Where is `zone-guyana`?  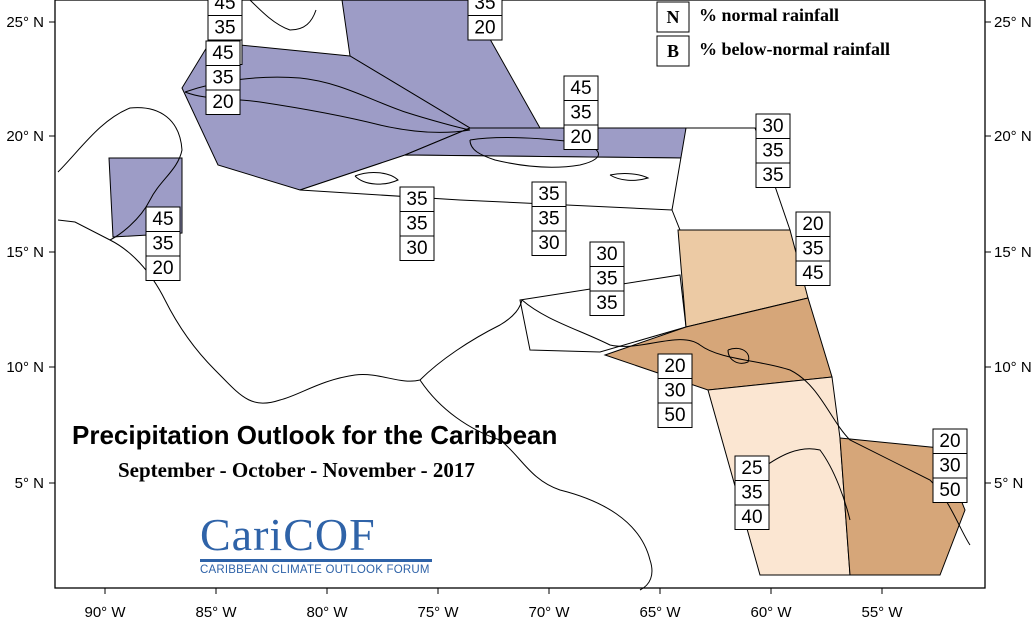 zone-guyana is located at coordinates (779, 476).